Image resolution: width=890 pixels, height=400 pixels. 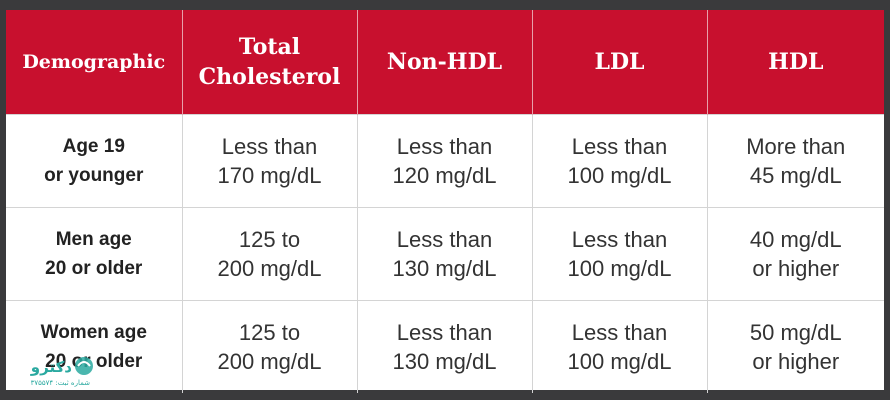 I want to click on header-hdl: HDL, so click(x=795, y=62).